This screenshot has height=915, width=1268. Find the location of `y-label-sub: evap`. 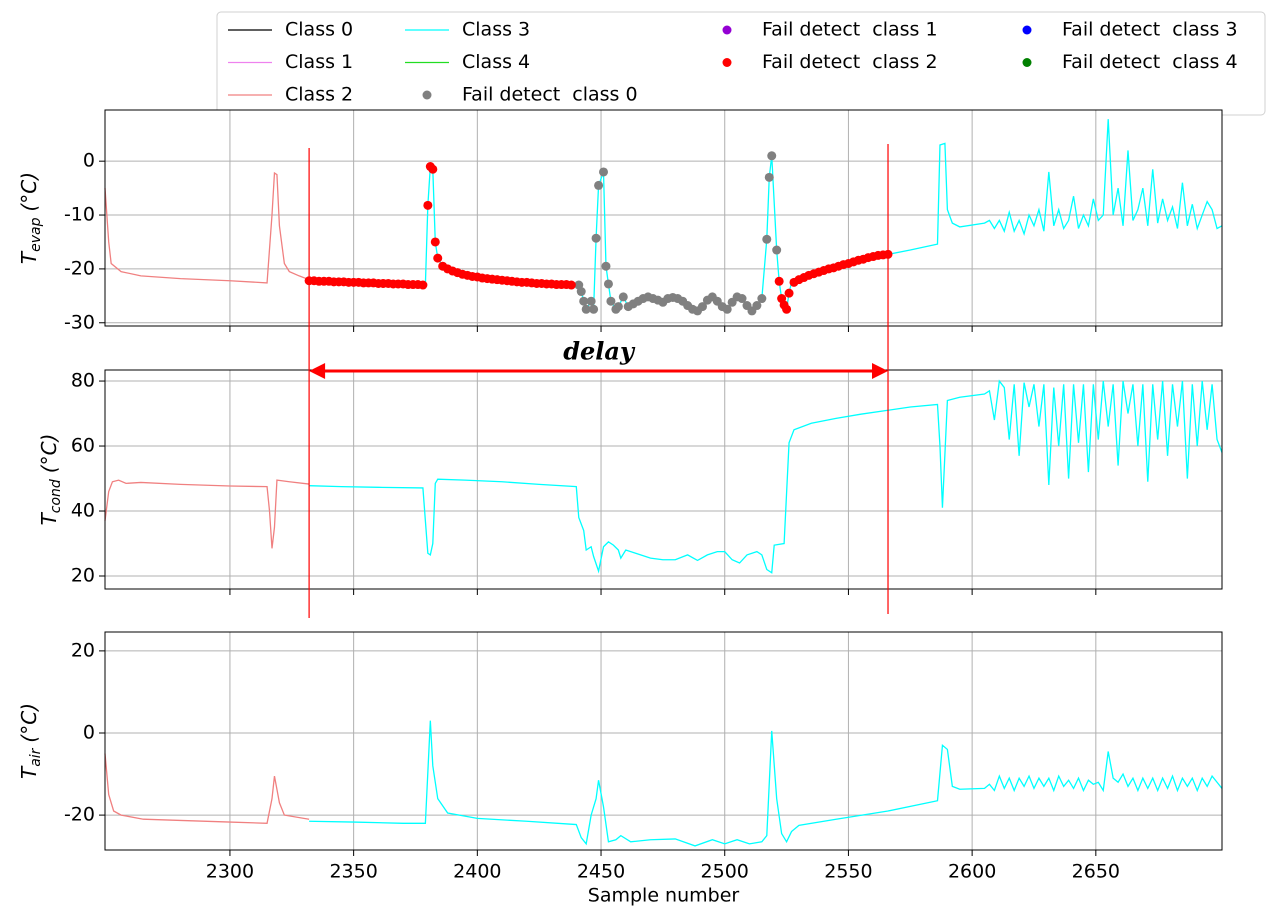

y-label-sub: evap is located at coordinates (36, 234).